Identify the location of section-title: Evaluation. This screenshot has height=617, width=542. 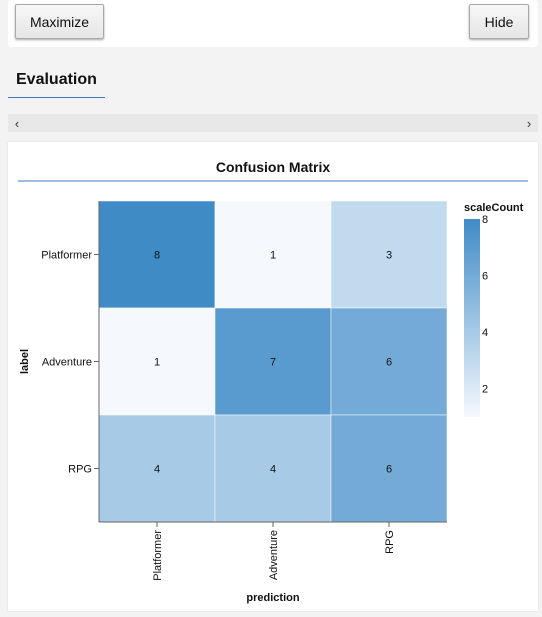
(56, 79).